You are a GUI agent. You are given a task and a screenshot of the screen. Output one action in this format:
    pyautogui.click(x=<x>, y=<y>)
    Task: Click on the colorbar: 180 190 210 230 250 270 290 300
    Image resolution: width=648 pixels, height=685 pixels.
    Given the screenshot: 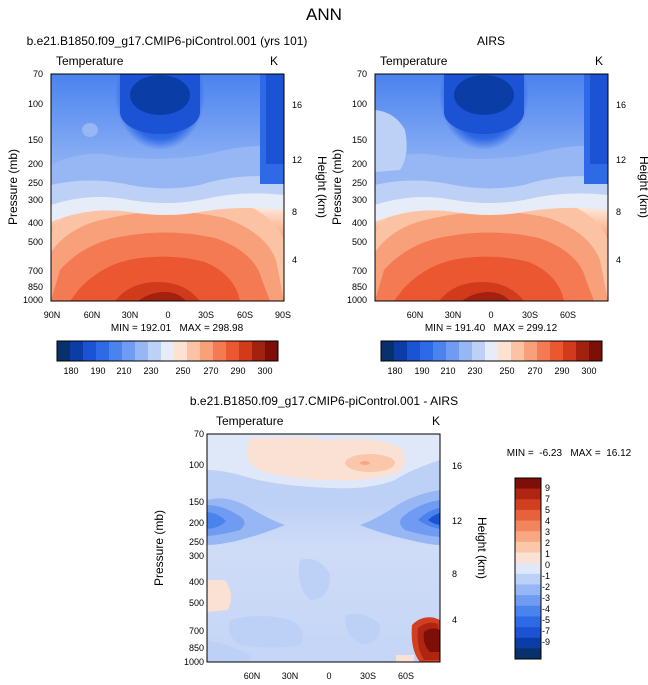 What is the action you would take?
    pyautogui.click(x=167, y=358)
    